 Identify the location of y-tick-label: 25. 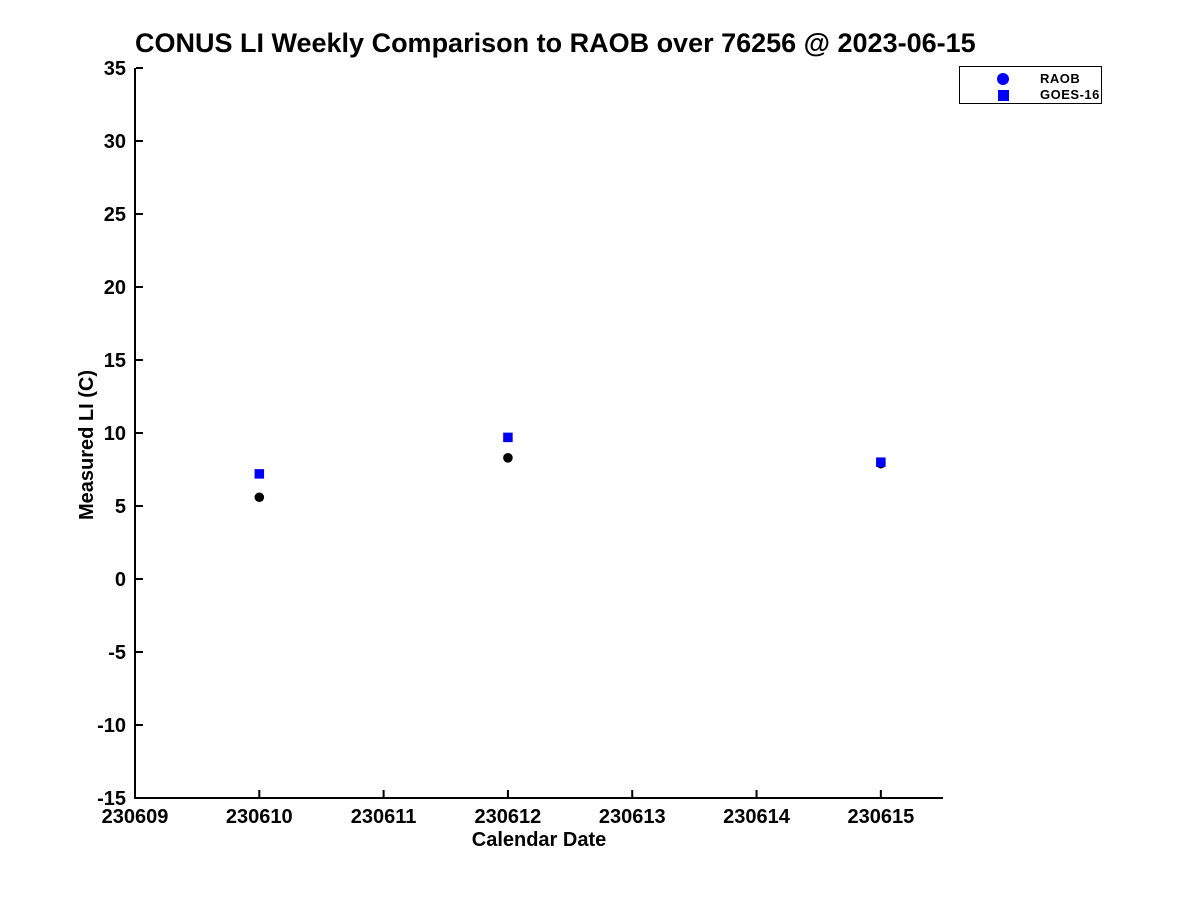
(115, 215).